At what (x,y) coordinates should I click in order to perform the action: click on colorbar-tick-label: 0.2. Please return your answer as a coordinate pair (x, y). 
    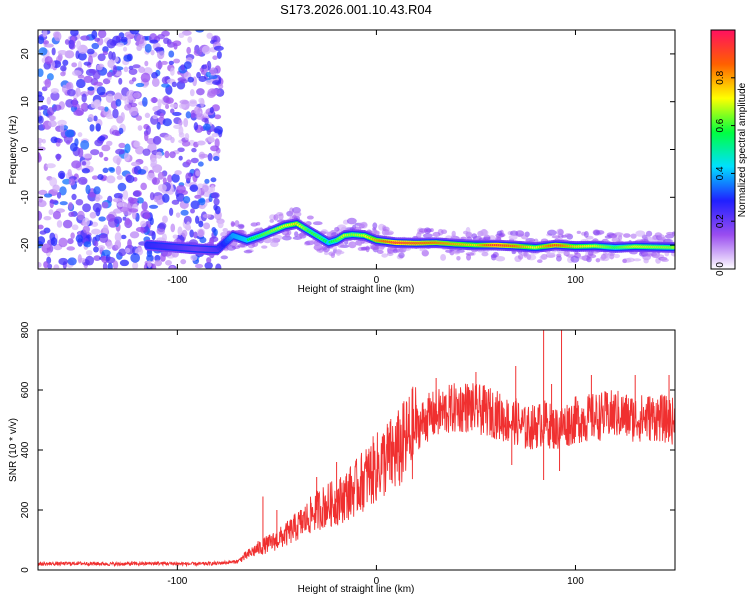
    Looking at the image, I should click on (720, 221).